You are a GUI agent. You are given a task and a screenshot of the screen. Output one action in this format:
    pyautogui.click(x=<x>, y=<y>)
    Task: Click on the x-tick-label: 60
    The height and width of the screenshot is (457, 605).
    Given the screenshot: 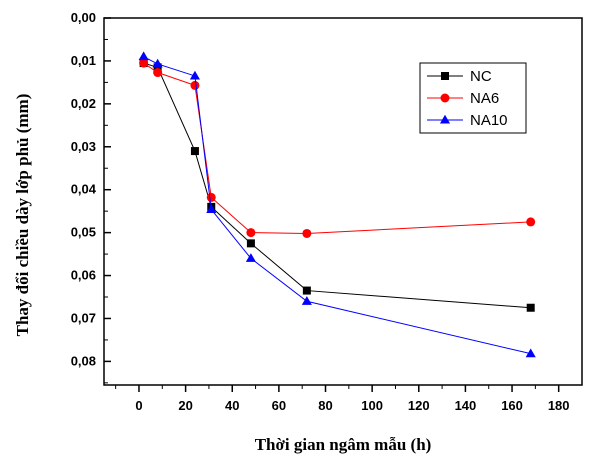 What is the action you would take?
    pyautogui.click(x=279, y=405)
    